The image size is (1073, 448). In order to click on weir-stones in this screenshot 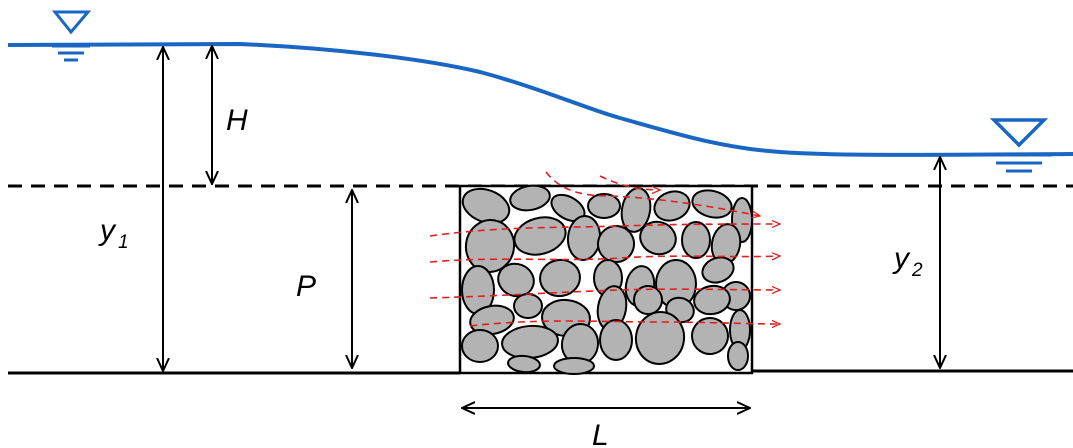, I will do `click(607, 279)`.